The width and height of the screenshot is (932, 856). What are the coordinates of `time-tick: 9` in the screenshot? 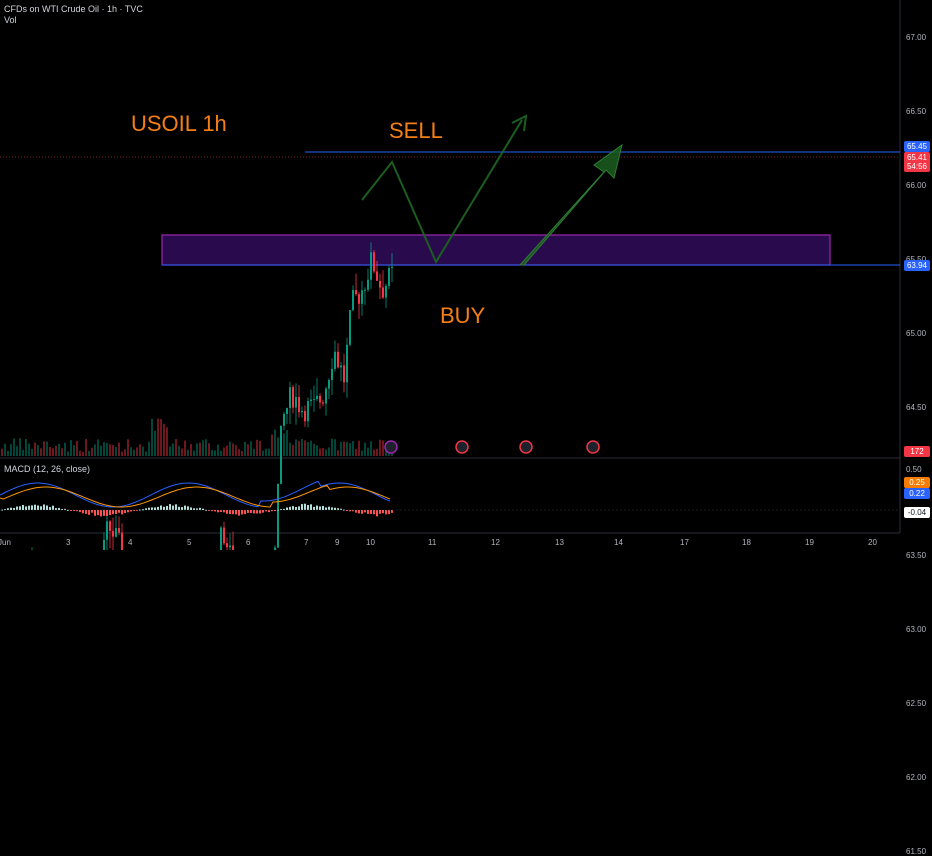 It's located at (337, 542).